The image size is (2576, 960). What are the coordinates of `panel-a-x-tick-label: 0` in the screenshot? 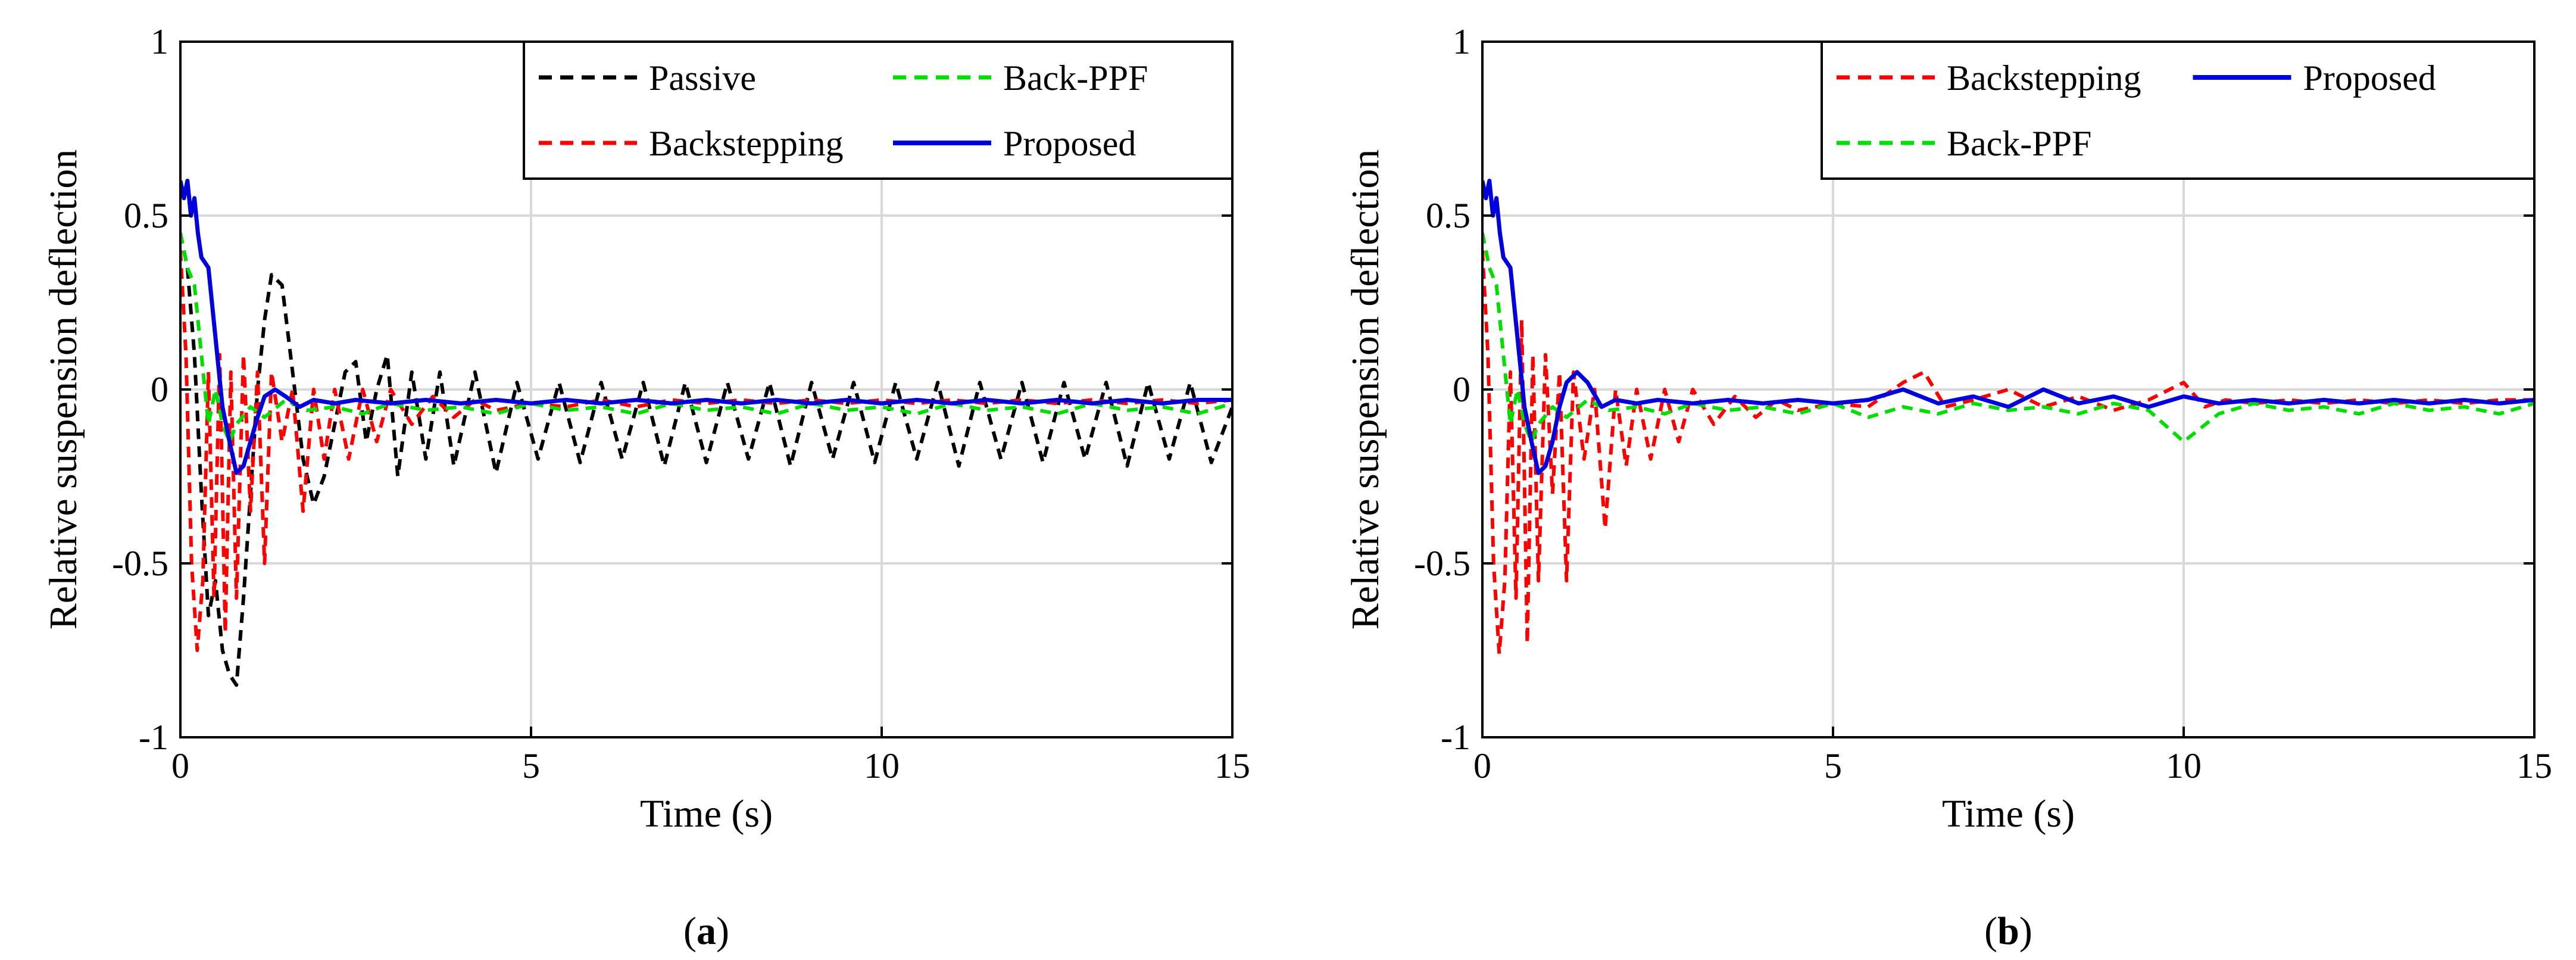 It's located at (180, 766).